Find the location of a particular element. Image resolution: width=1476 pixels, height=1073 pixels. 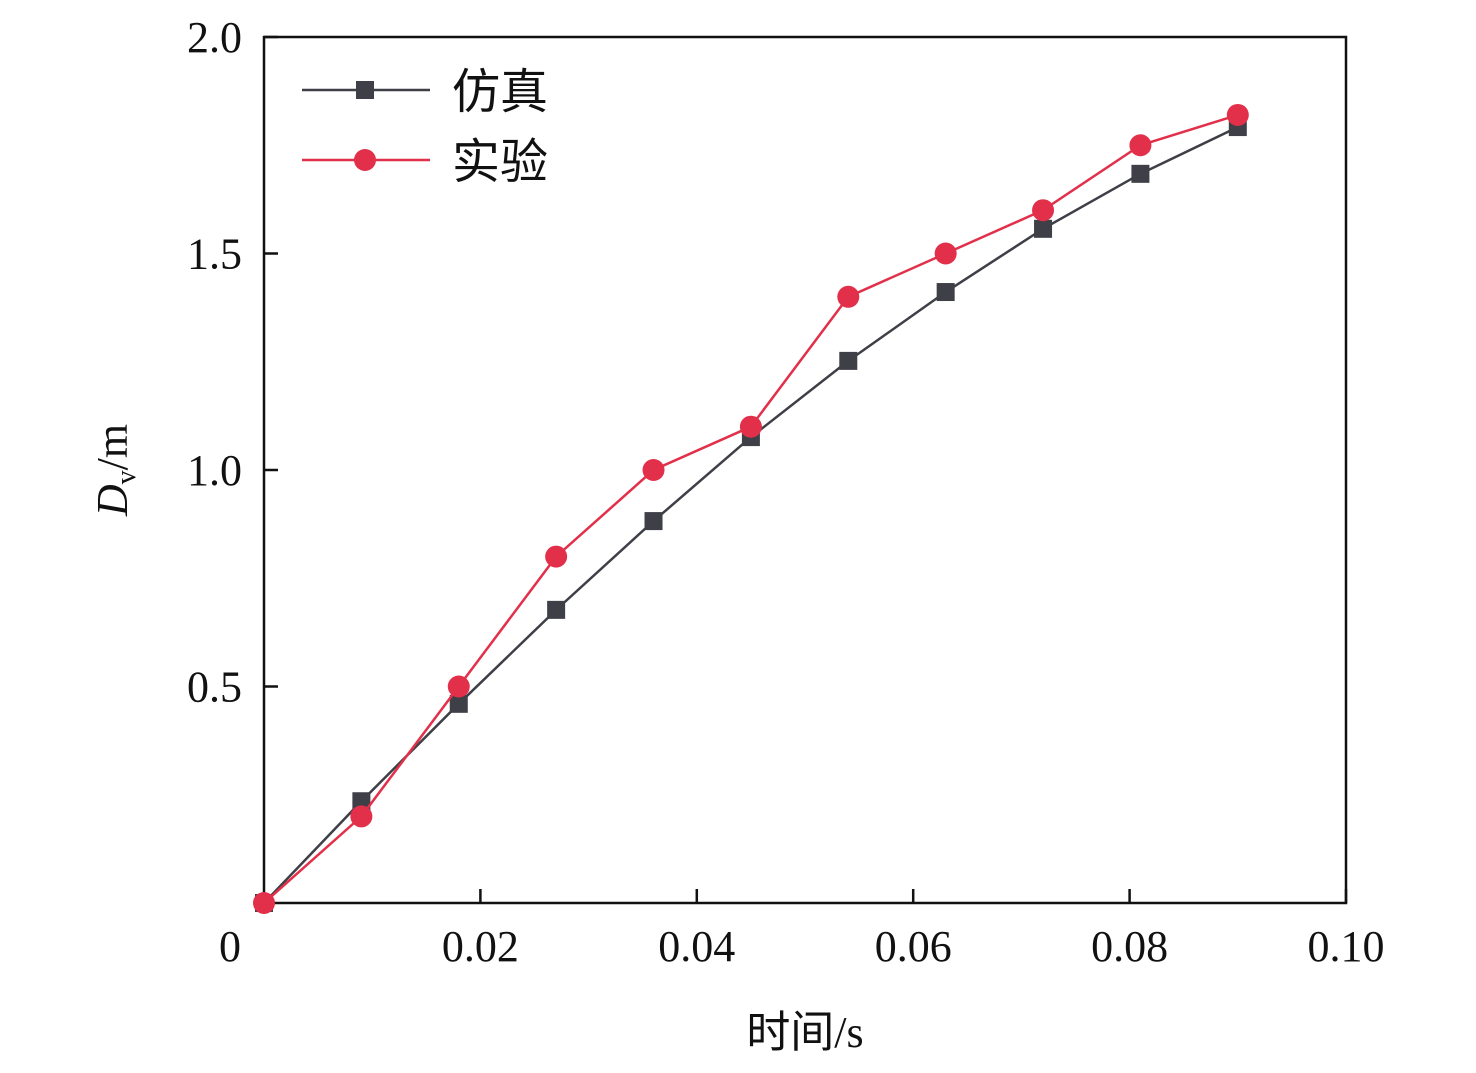

y-axis-label-main: D is located at coordinates (112, 500).